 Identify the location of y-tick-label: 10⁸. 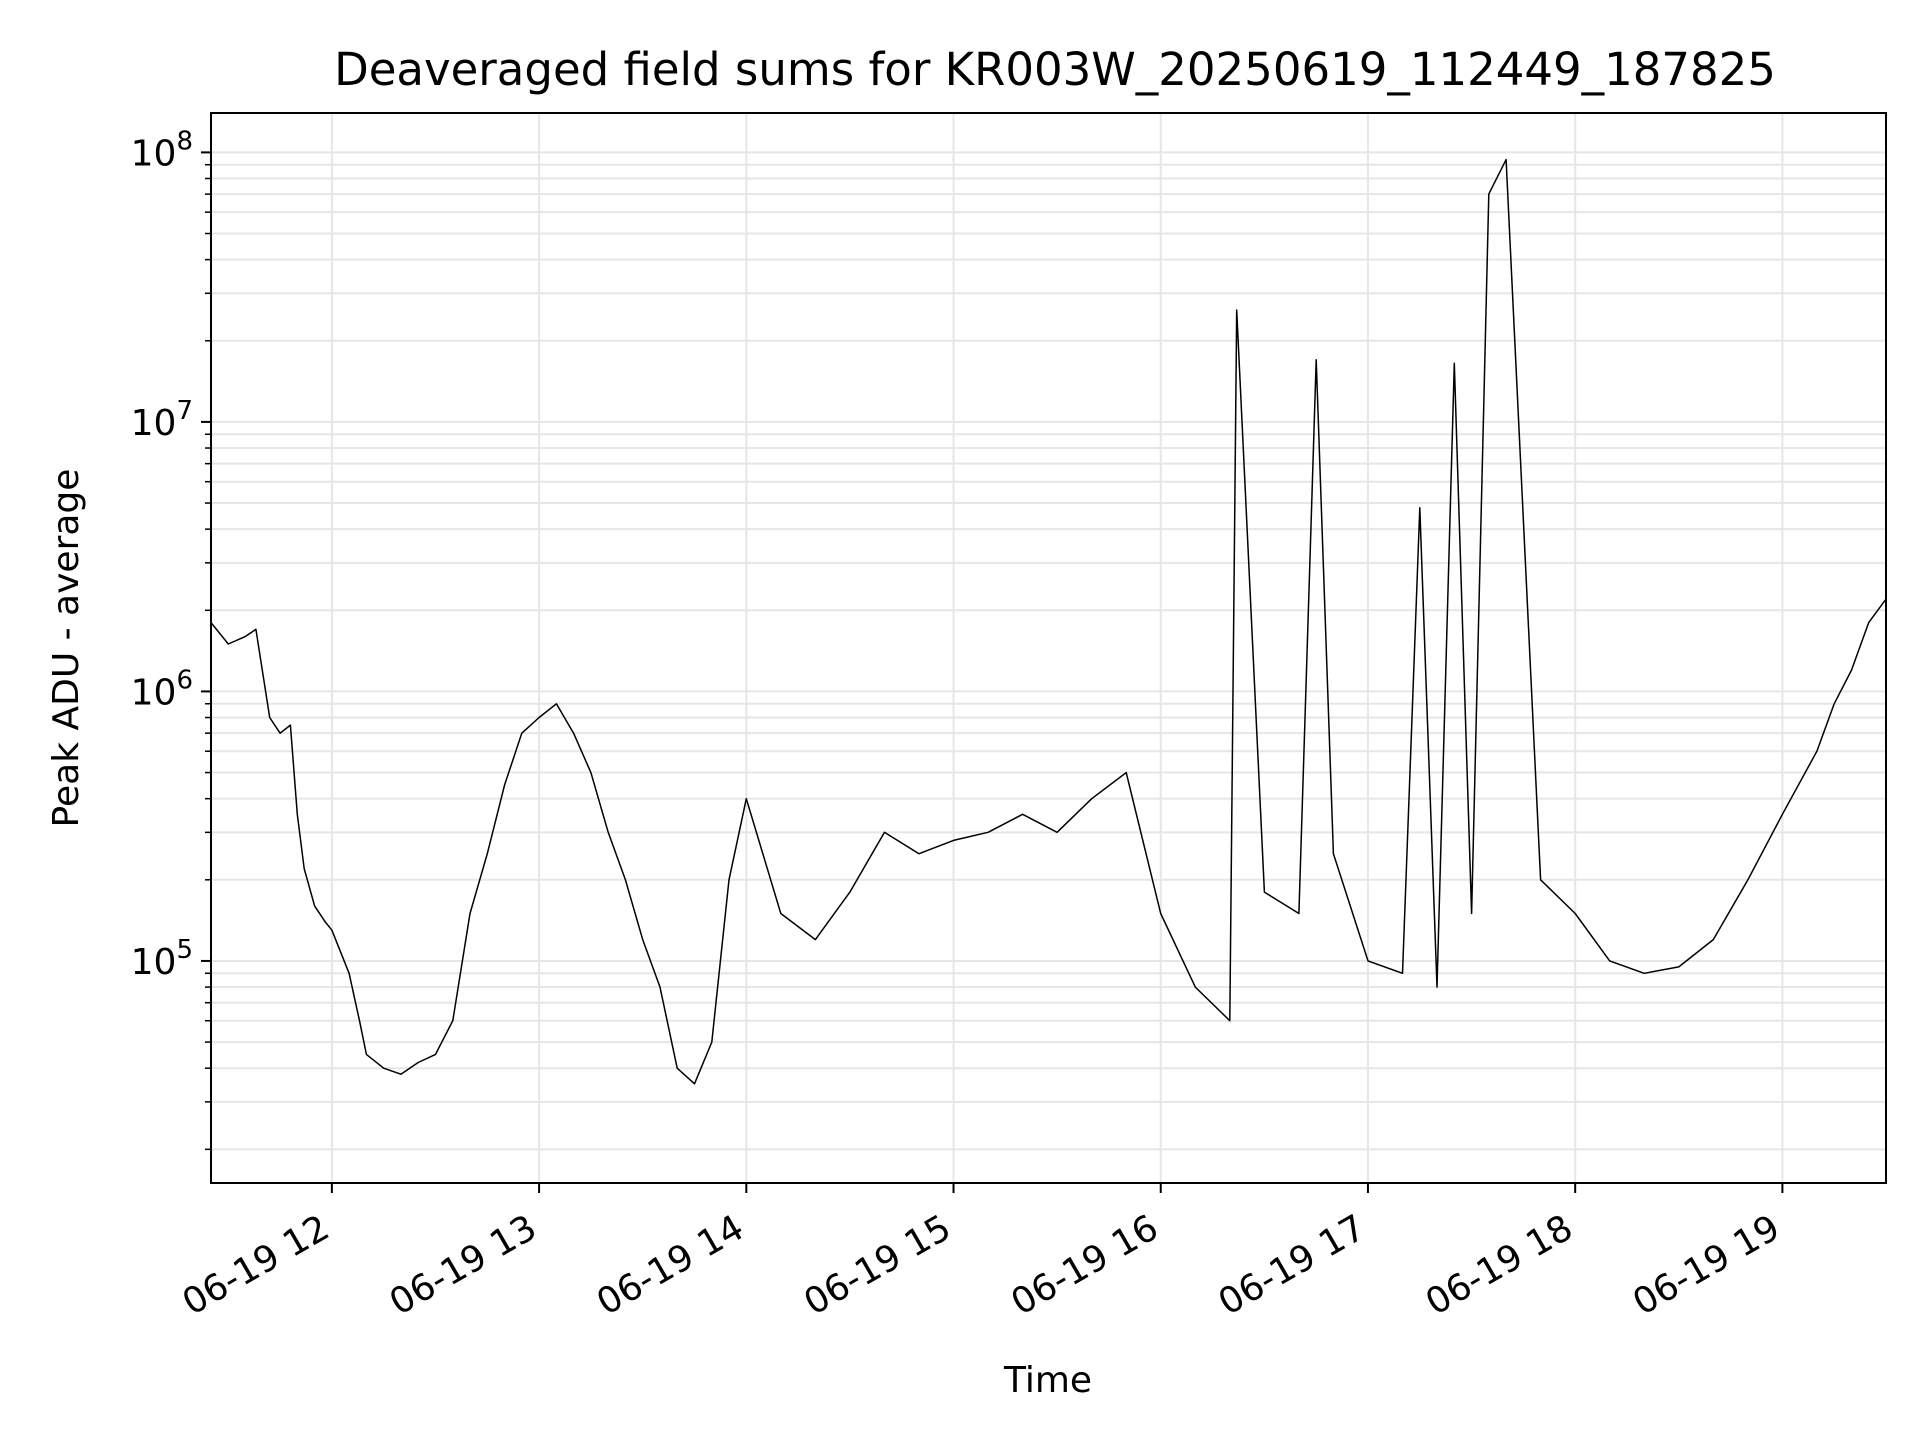
(162, 150).